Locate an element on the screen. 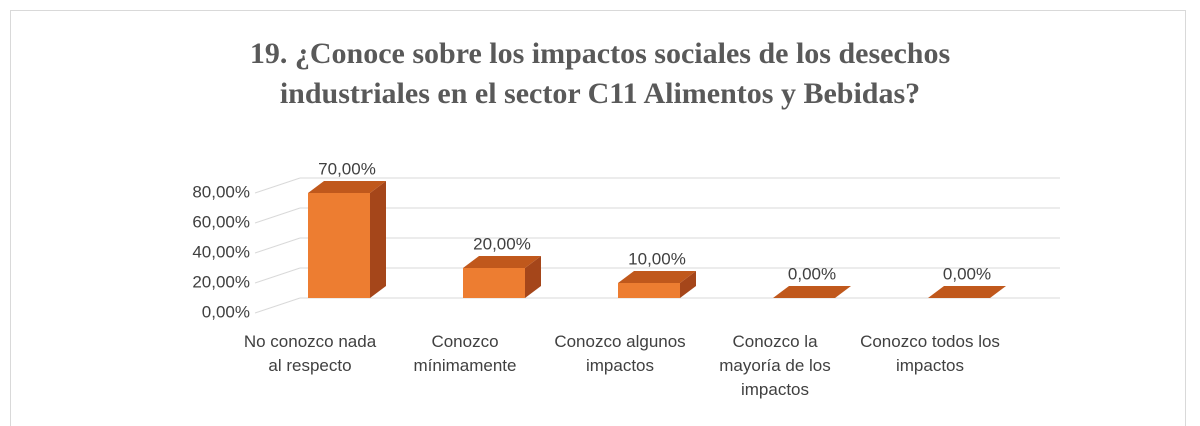  x-tick-label: Conozco la mayoría de los impactos is located at coordinates (775, 365).